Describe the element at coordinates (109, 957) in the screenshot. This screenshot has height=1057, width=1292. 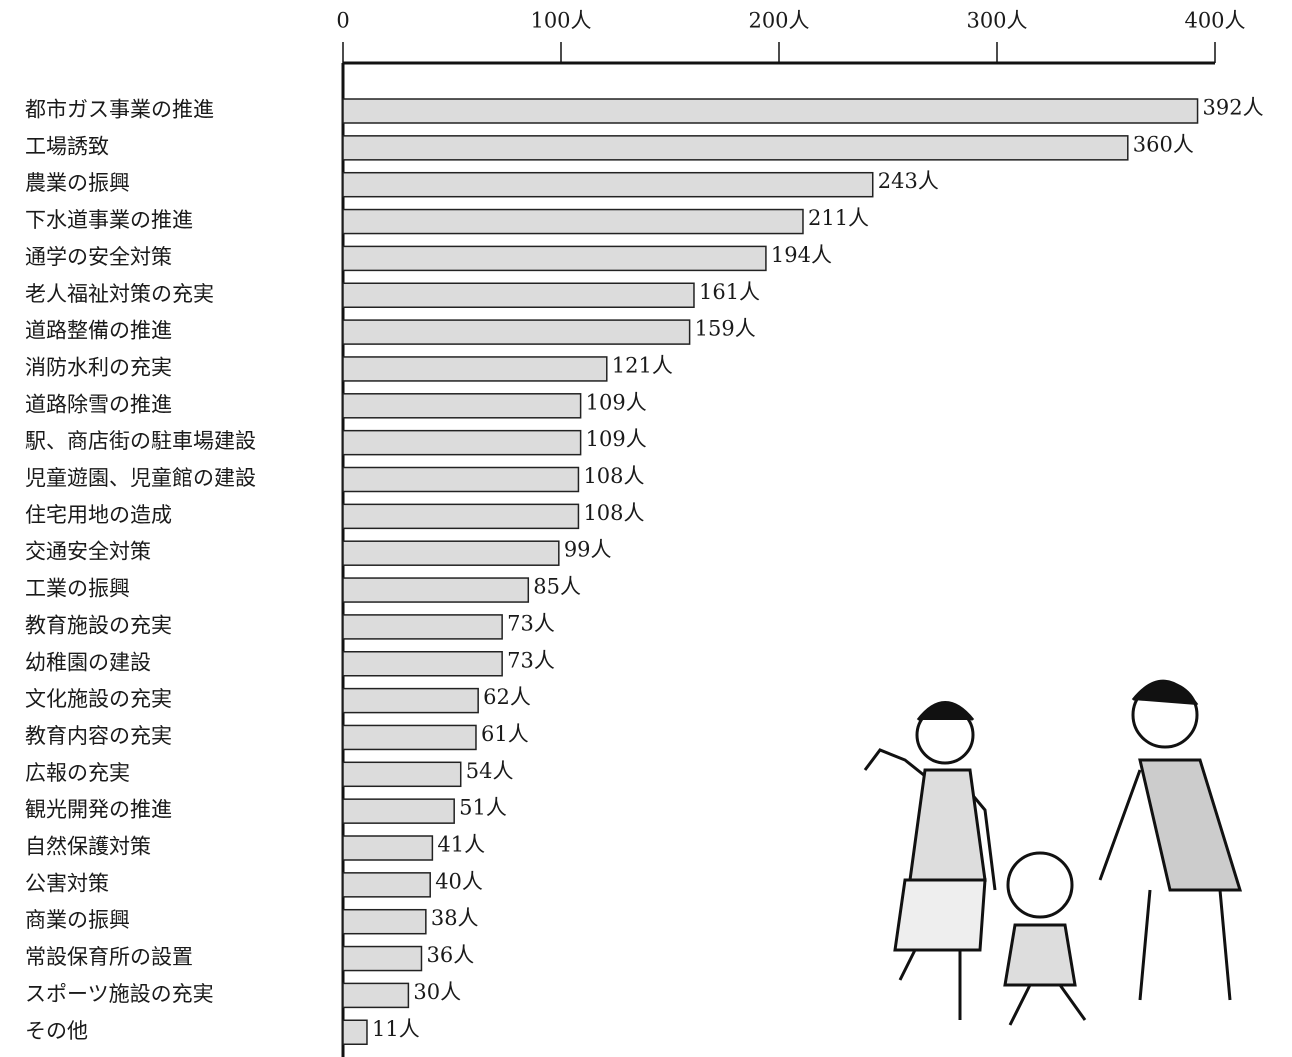
I see `category-label: 常設保育所の設置` at that location.